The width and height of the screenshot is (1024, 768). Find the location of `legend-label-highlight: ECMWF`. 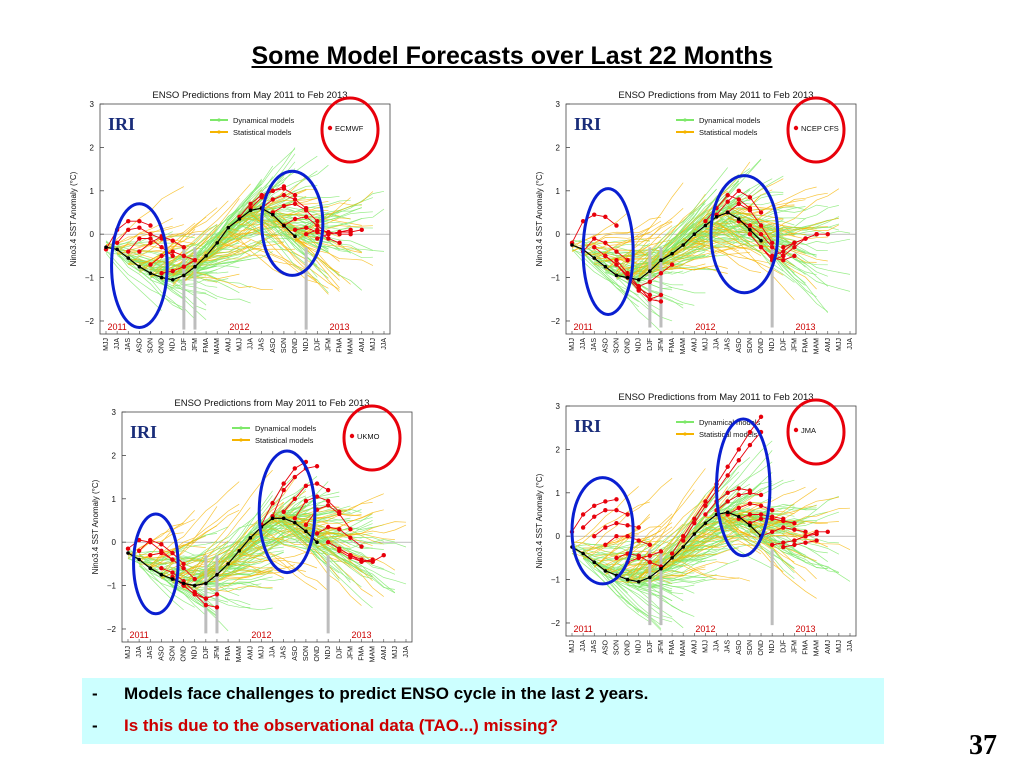

legend-label-highlight: ECMWF is located at coordinates (349, 128).